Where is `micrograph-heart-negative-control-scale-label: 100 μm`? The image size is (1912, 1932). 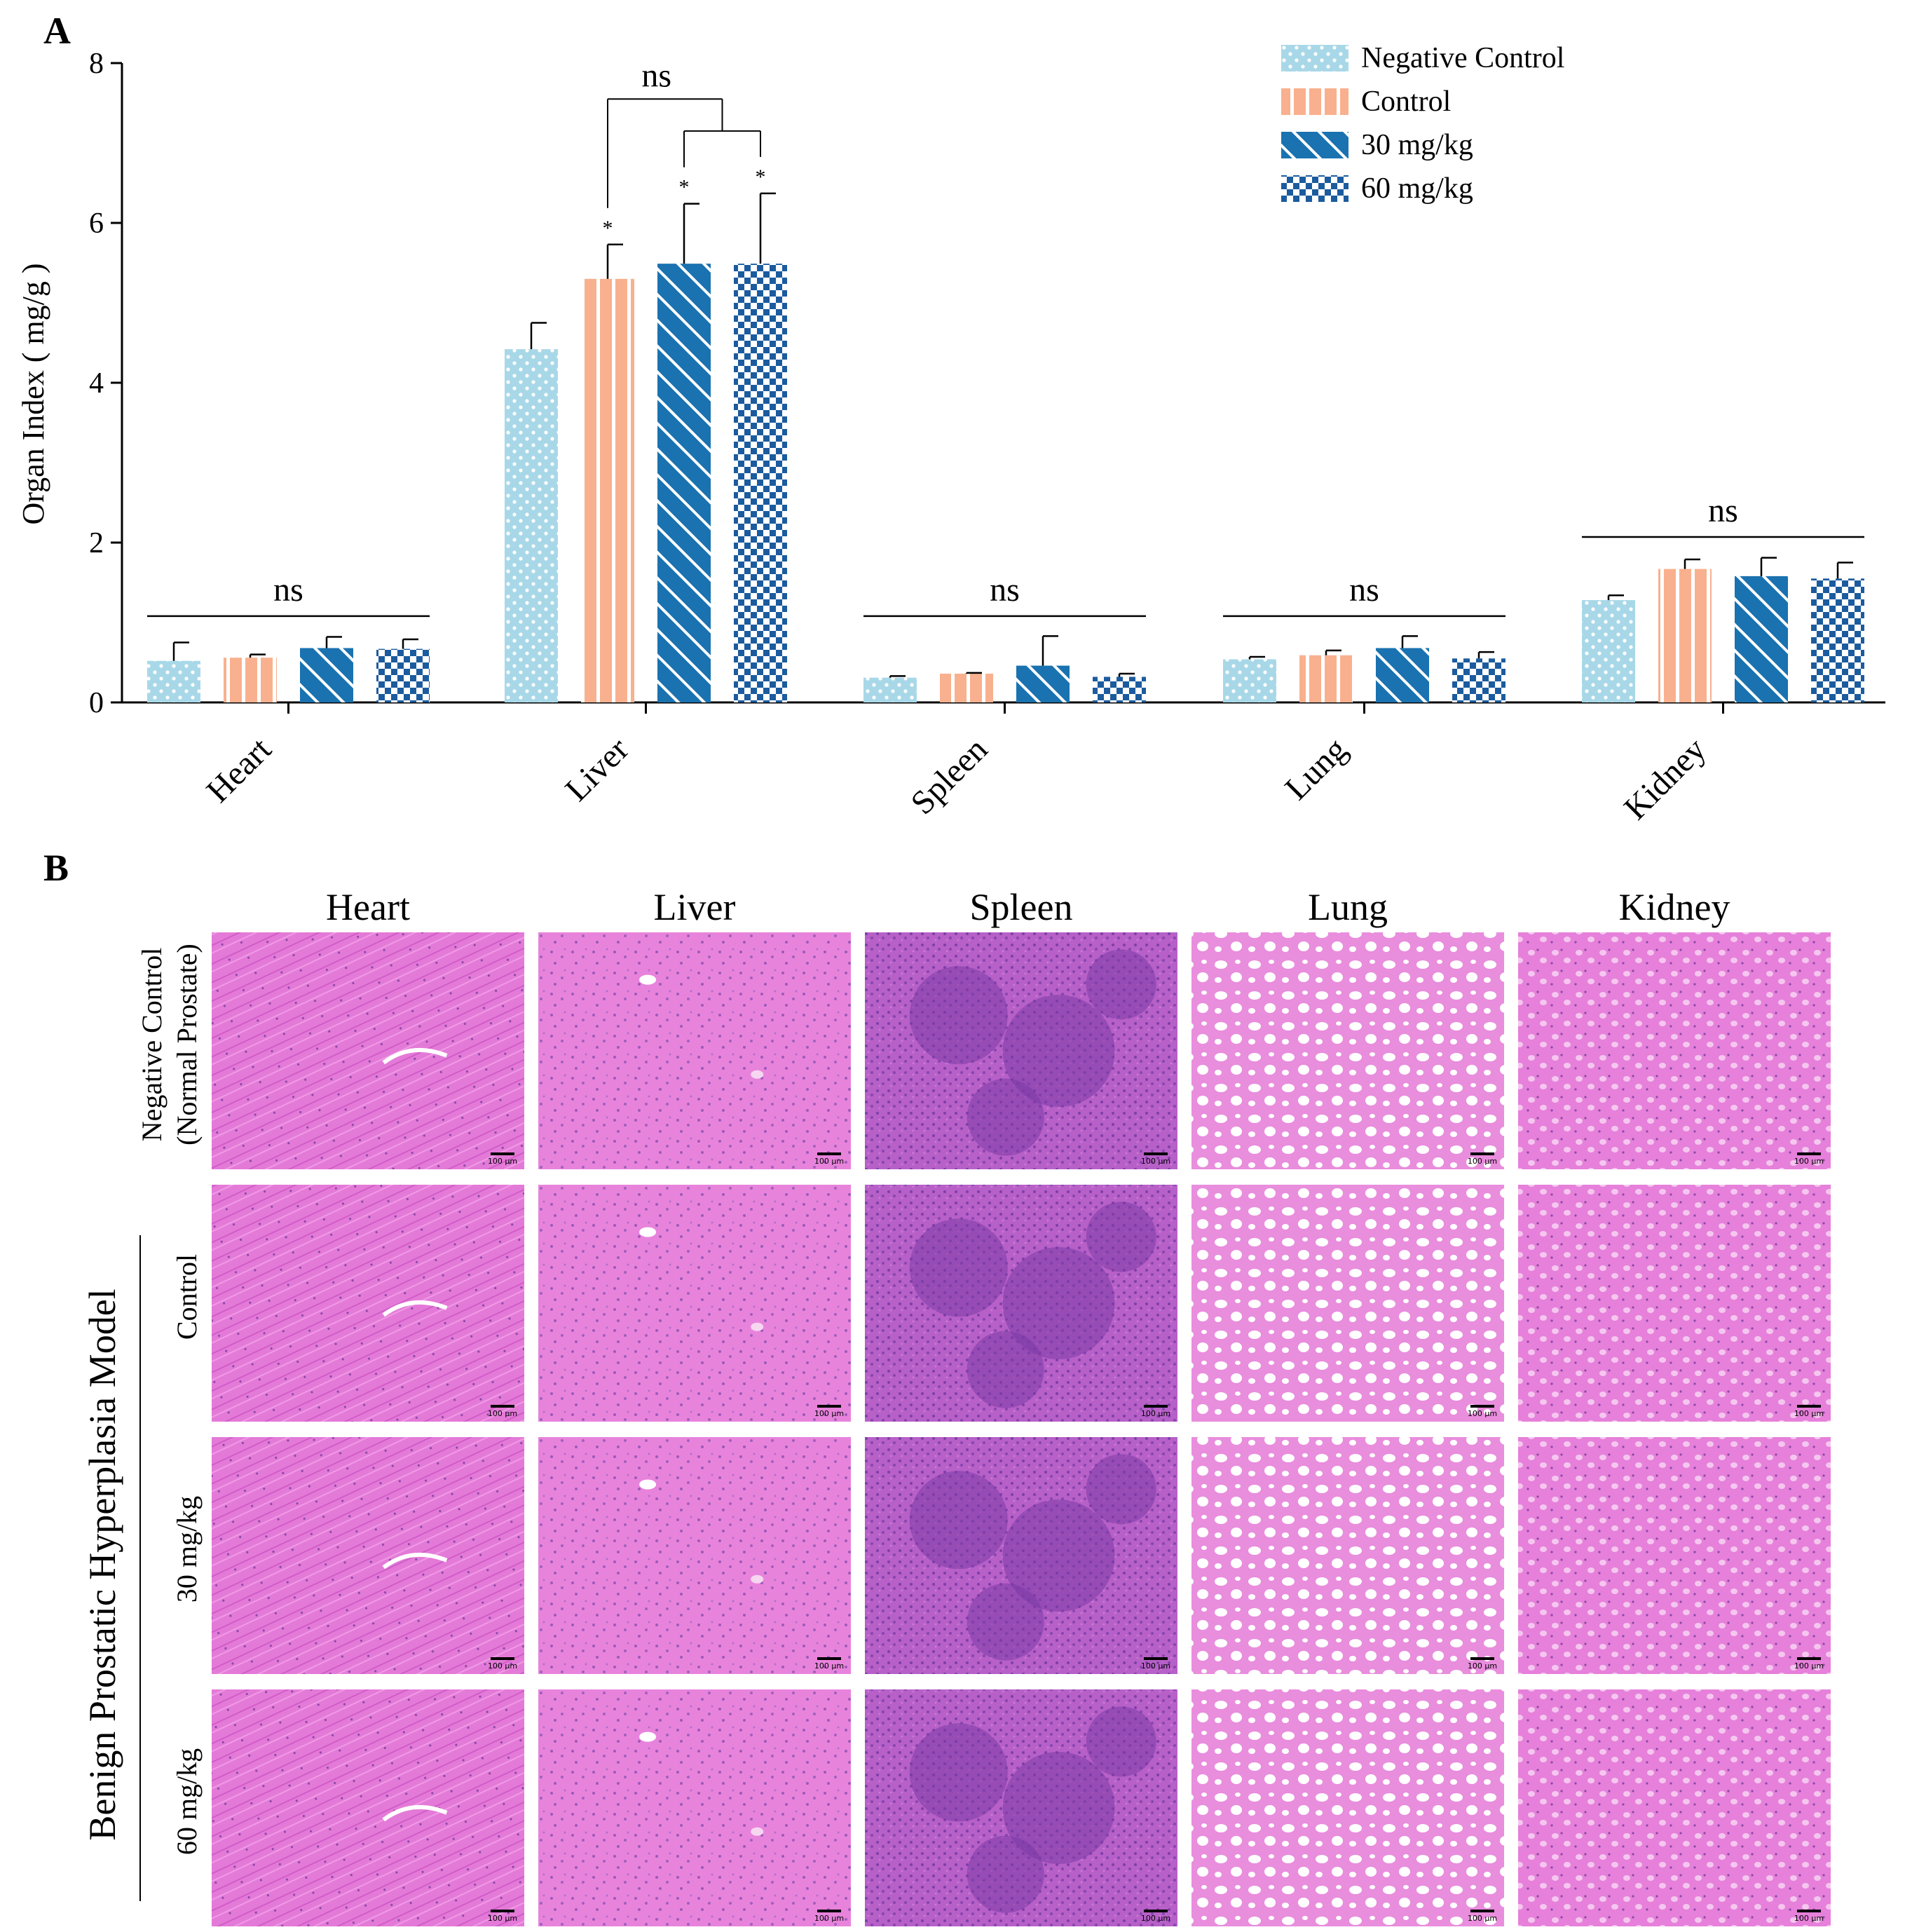 micrograph-heart-negative-control-scale-label: 100 μm is located at coordinates (502, 1161).